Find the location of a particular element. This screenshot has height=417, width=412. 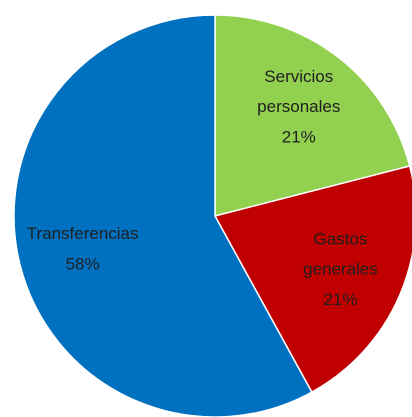

value-label: 58% is located at coordinates (83, 263).